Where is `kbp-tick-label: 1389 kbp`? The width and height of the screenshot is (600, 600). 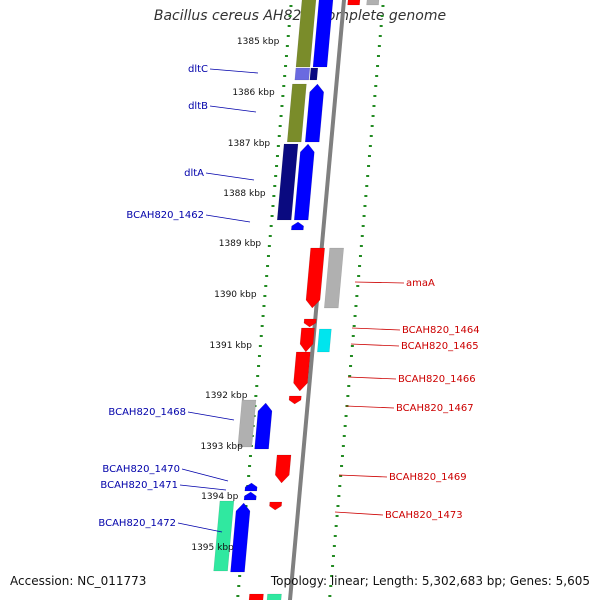 kbp-tick-label: 1389 kbp is located at coordinates (240, 244).